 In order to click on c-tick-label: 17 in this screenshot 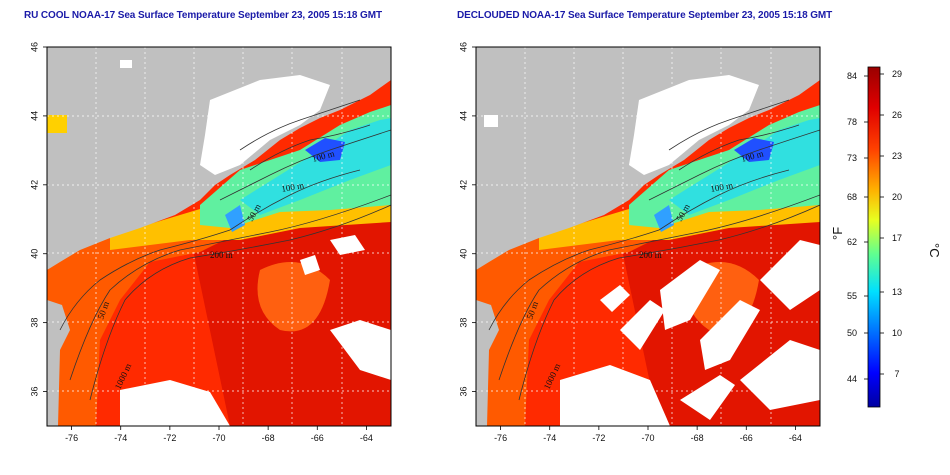, I will do `click(897, 238)`.